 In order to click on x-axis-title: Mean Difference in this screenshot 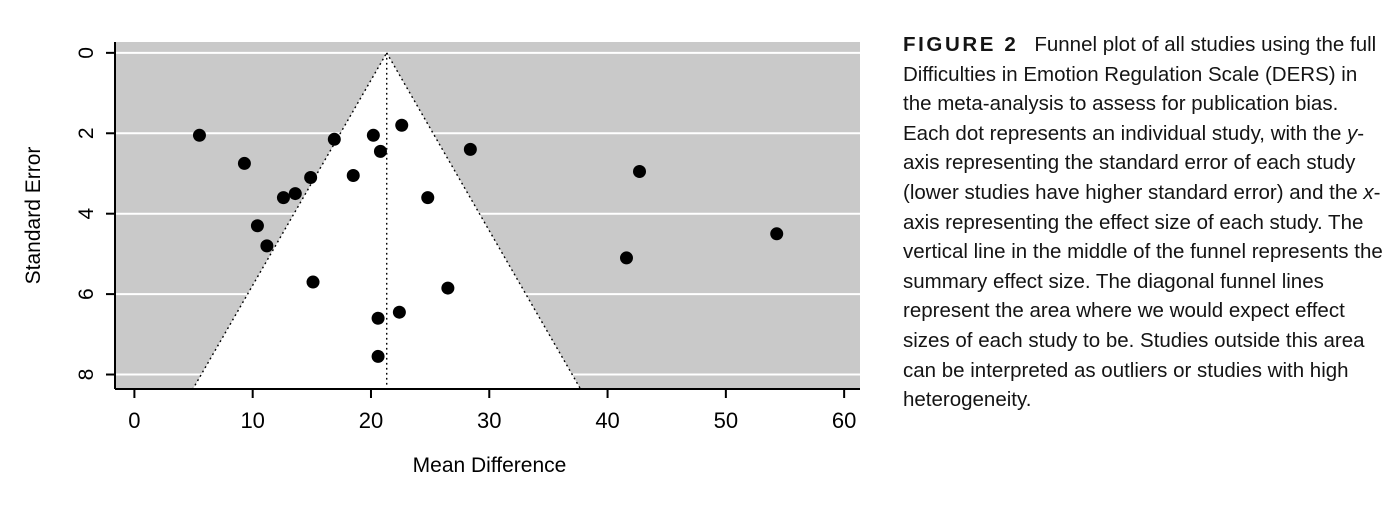, I will do `click(490, 465)`.